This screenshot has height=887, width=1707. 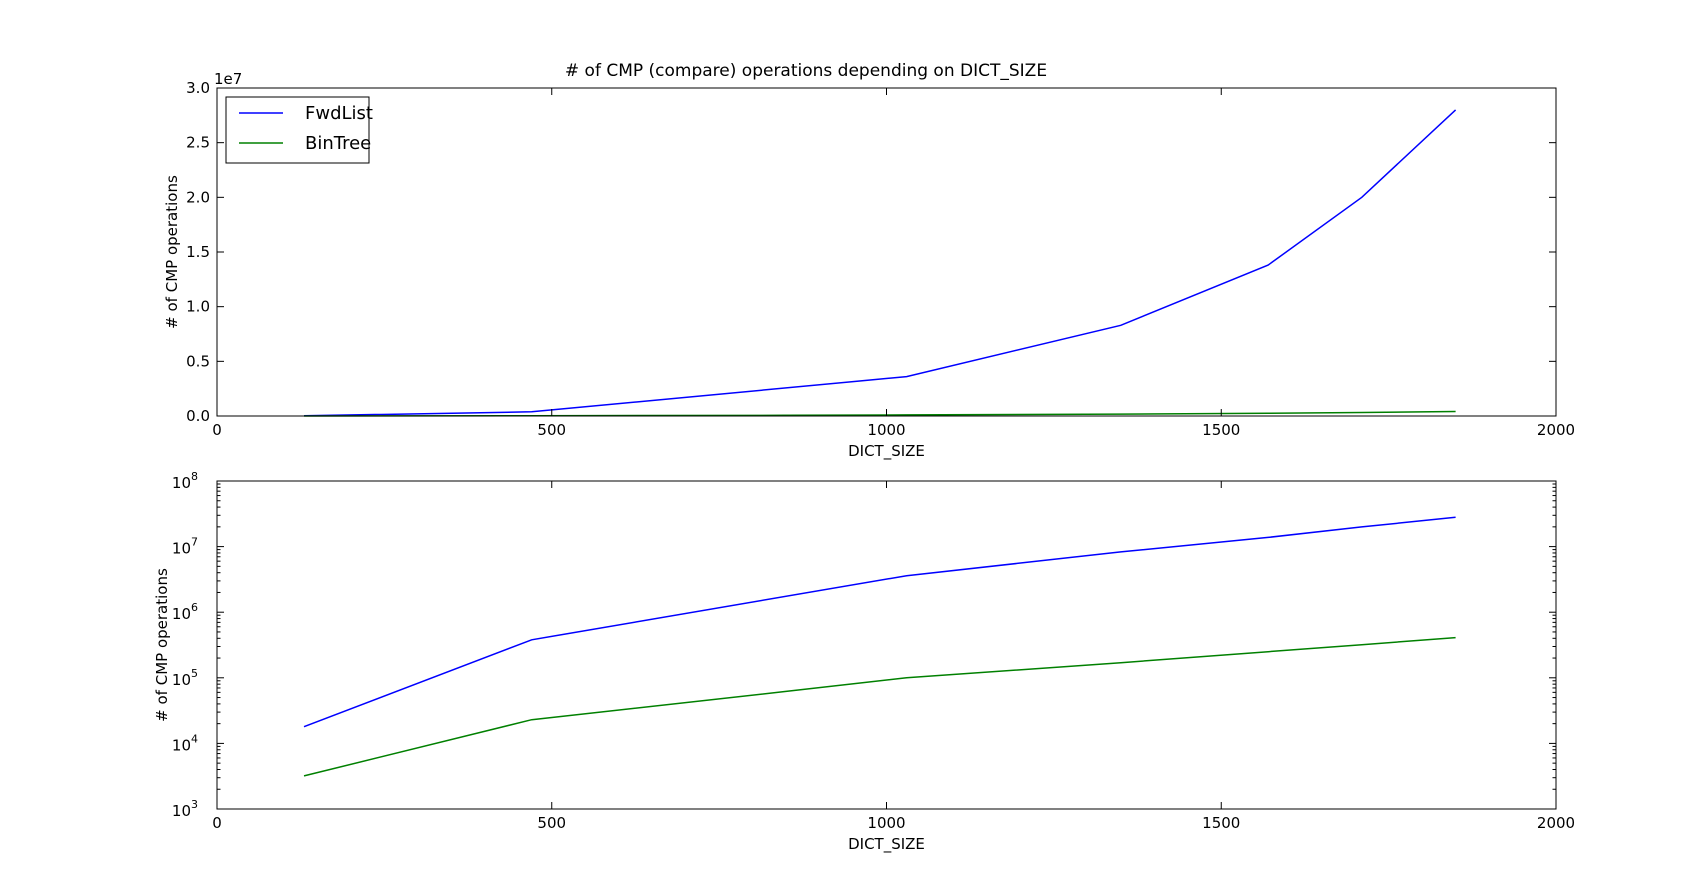 What do you see at coordinates (198, 416) in the screenshot?
I see `y-tick-label: 0.0` at bounding box center [198, 416].